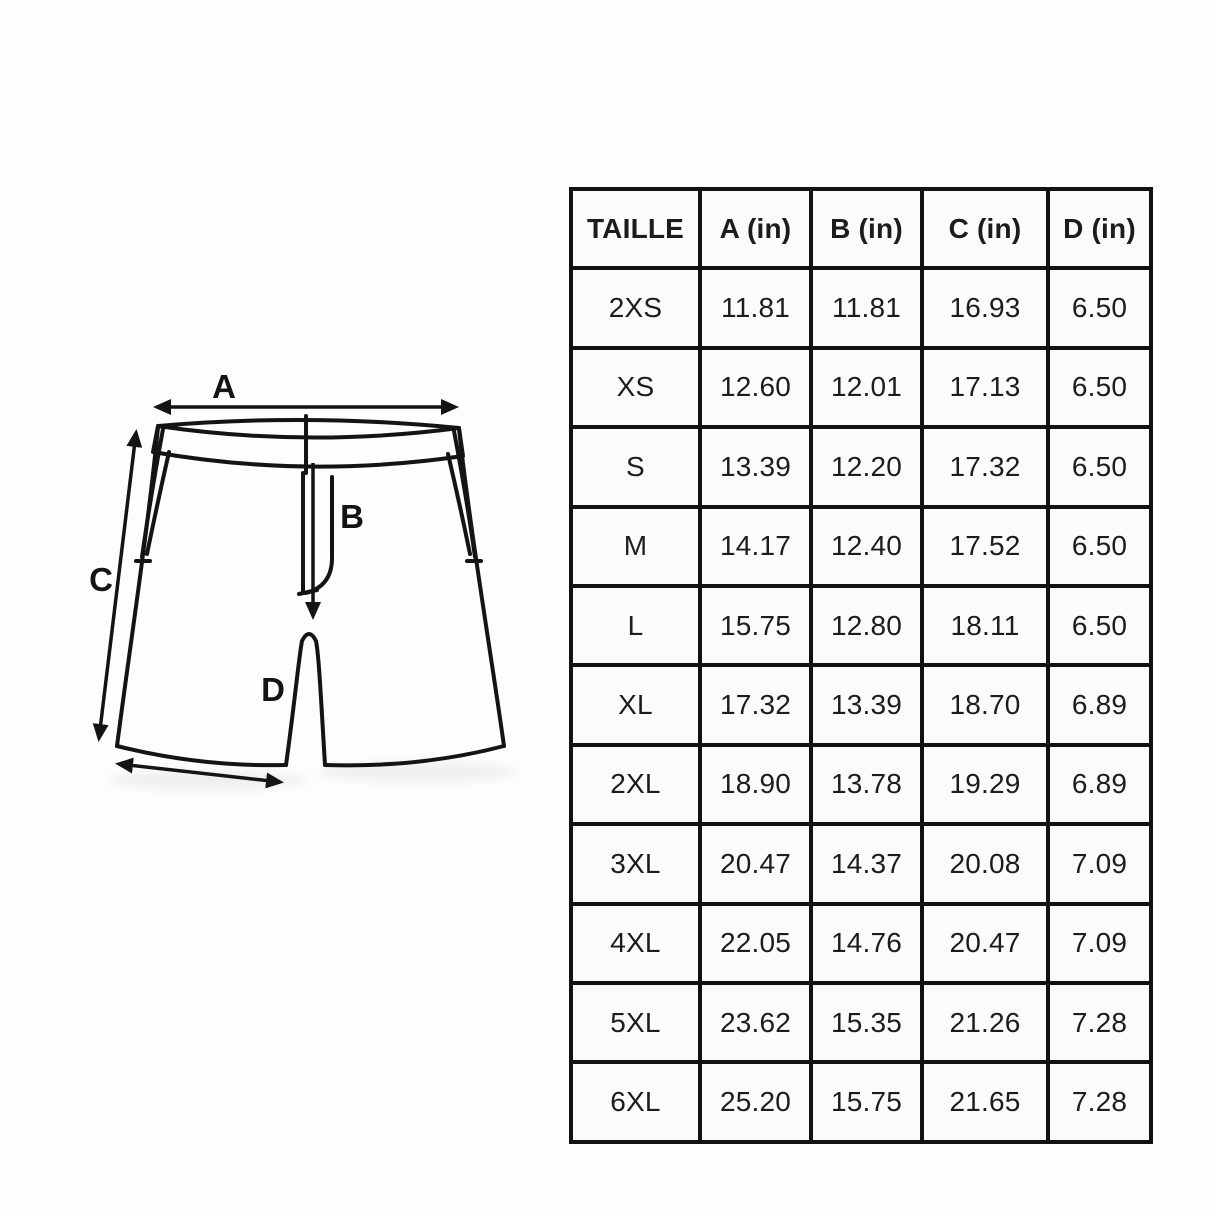 Image resolution: width=1214 pixels, height=1214 pixels. I want to click on dimension-label-d: D, so click(273, 689).